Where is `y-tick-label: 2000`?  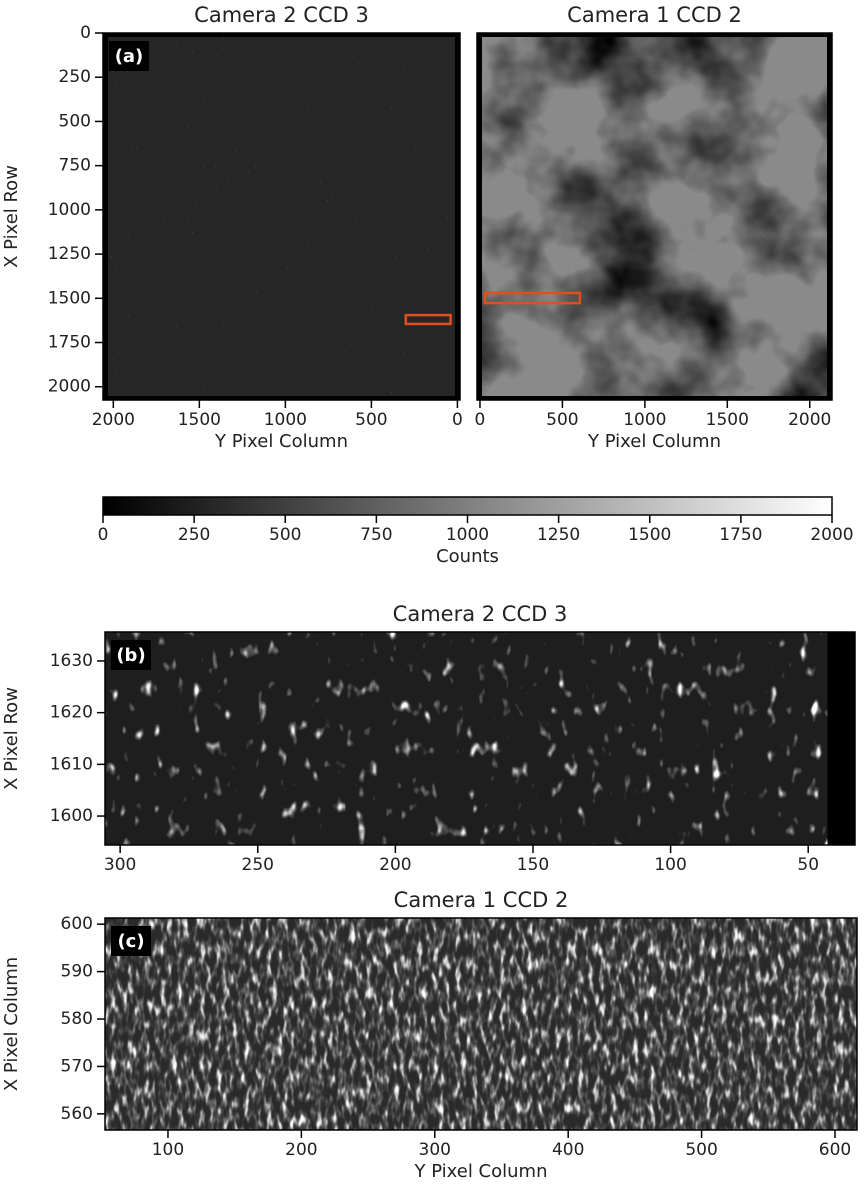
y-tick-label: 2000 is located at coordinates (69, 387).